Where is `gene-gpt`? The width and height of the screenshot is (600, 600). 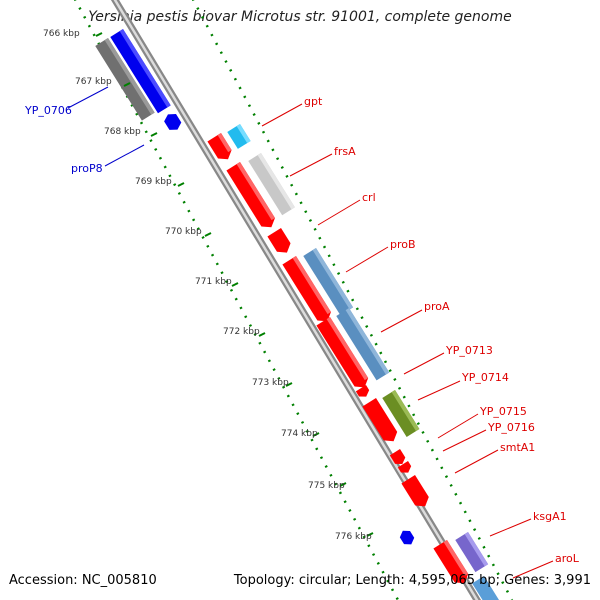
gene-gpt is located at coordinates (220, 148).